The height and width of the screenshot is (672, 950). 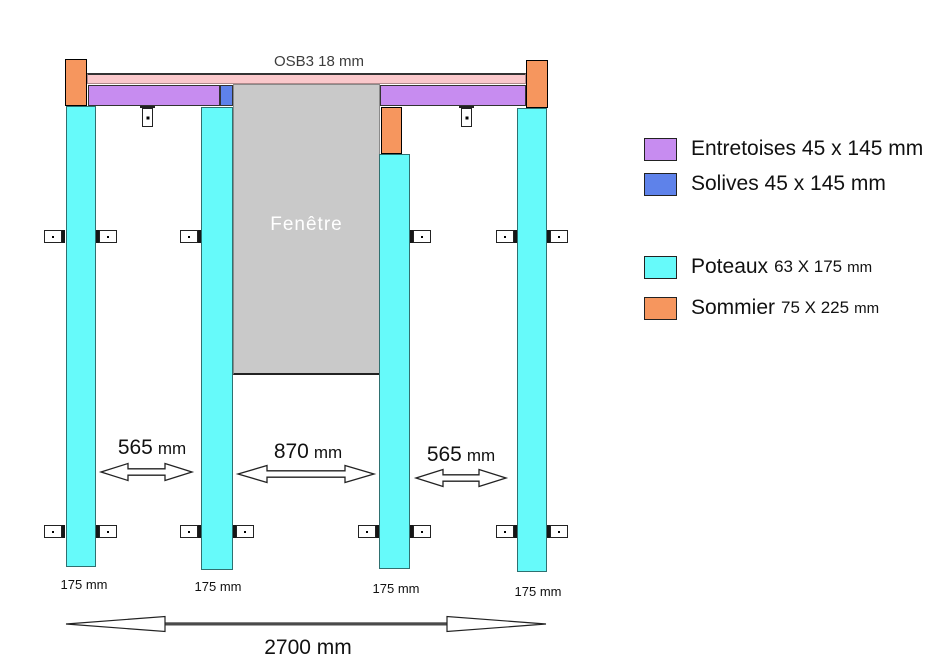 What do you see at coordinates (135, 447) in the screenshot?
I see `dim-left-bay-value: 565` at bounding box center [135, 447].